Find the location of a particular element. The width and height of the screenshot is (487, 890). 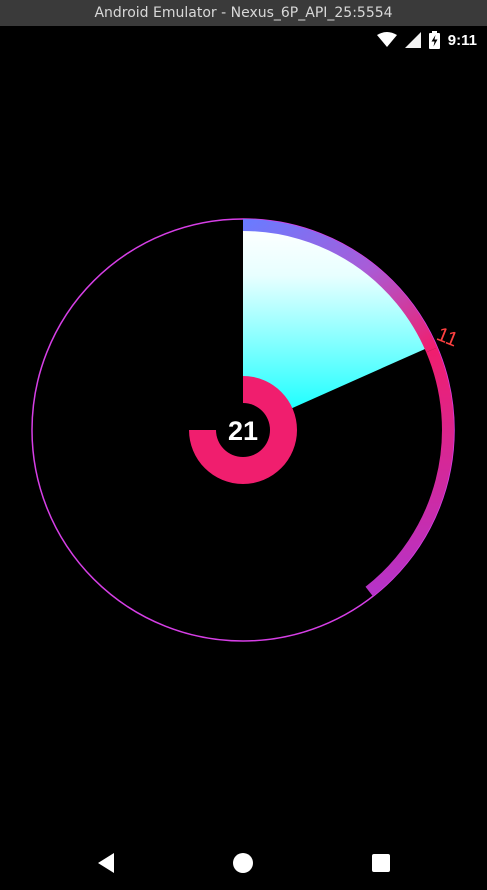

value-wedge is located at coordinates (337, 327).